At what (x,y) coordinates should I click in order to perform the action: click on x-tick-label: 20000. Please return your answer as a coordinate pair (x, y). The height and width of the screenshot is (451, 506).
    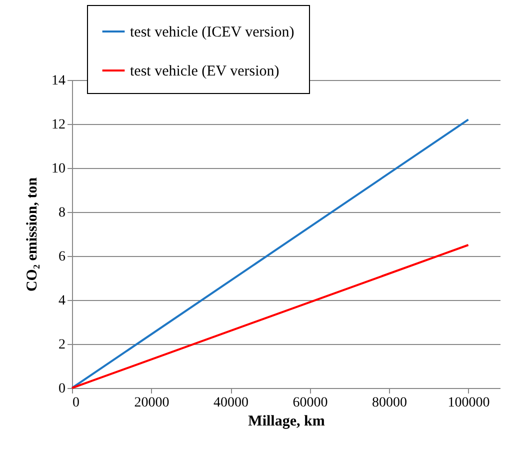
    Looking at the image, I should click on (152, 403).